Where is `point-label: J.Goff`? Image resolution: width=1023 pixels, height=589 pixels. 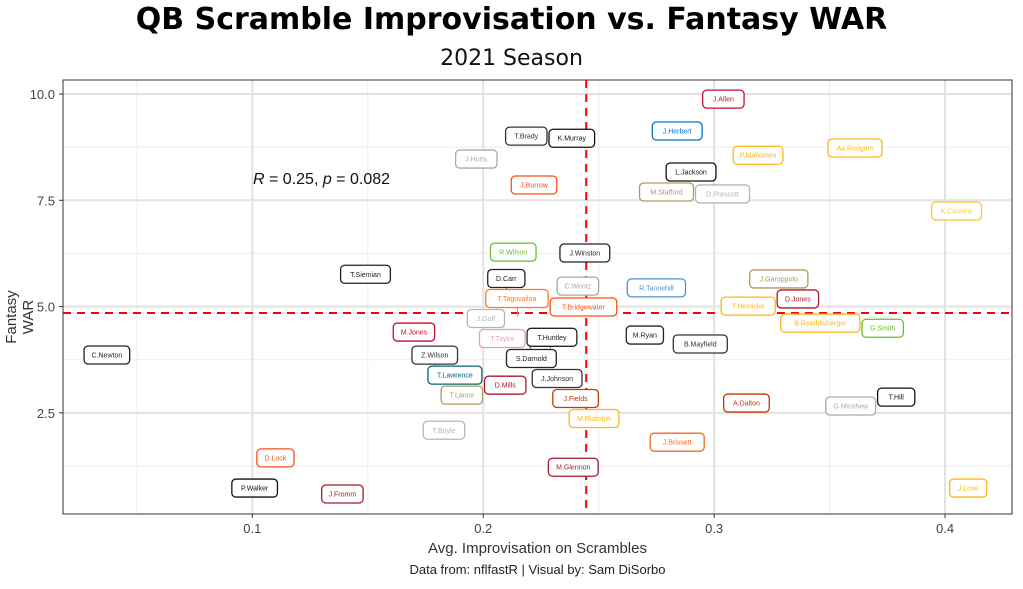
point-label: J.Goff is located at coordinates (486, 318).